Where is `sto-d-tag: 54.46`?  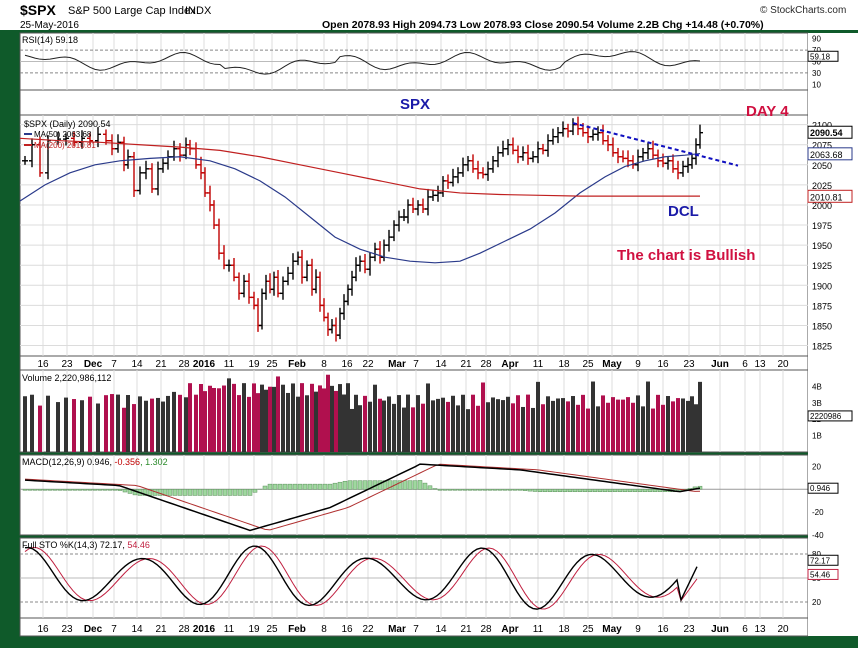
sto-d-tag: 54.46 is located at coordinates (820, 574).